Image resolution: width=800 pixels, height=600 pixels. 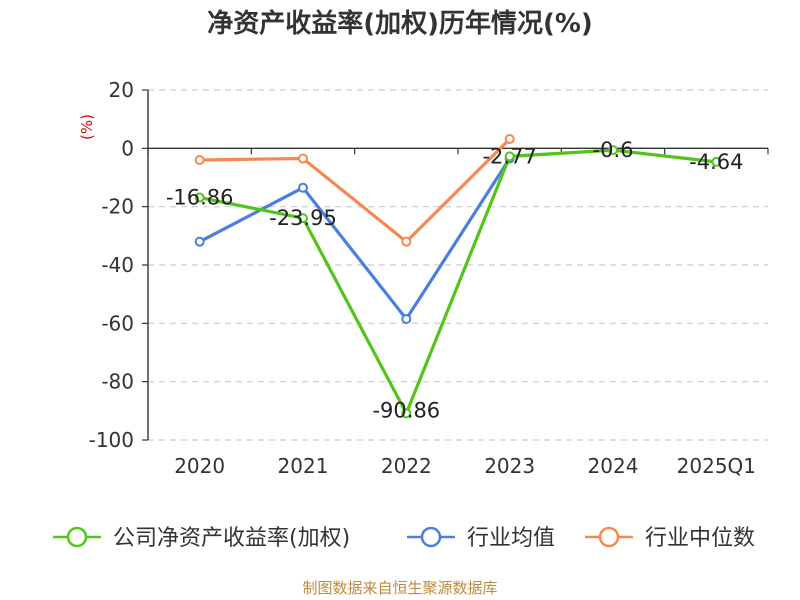 What do you see at coordinates (117, 207) in the screenshot?
I see `y-tick-label: -20` at bounding box center [117, 207].